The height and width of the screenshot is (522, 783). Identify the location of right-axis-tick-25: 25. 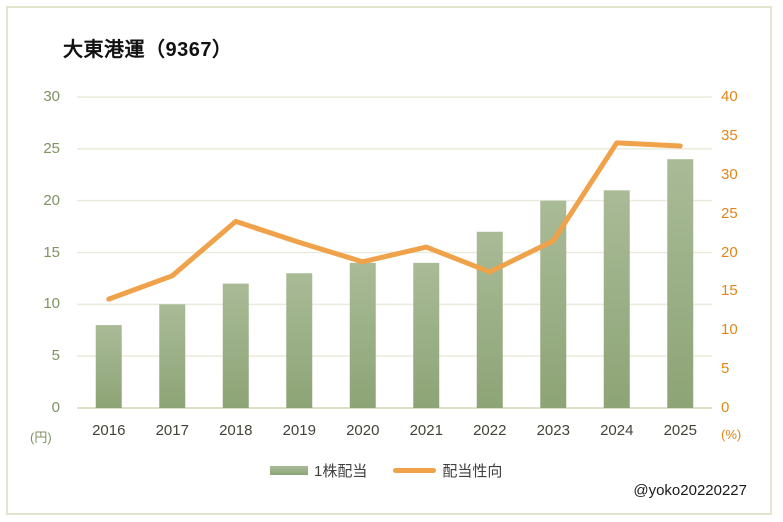
(729, 213).